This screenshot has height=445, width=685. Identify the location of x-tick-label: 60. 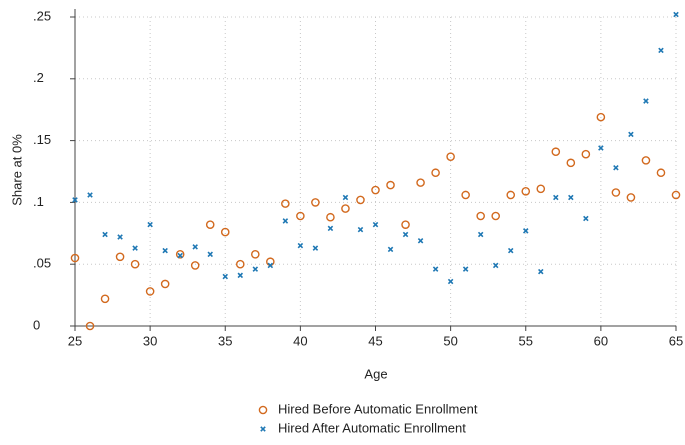
(601, 340).